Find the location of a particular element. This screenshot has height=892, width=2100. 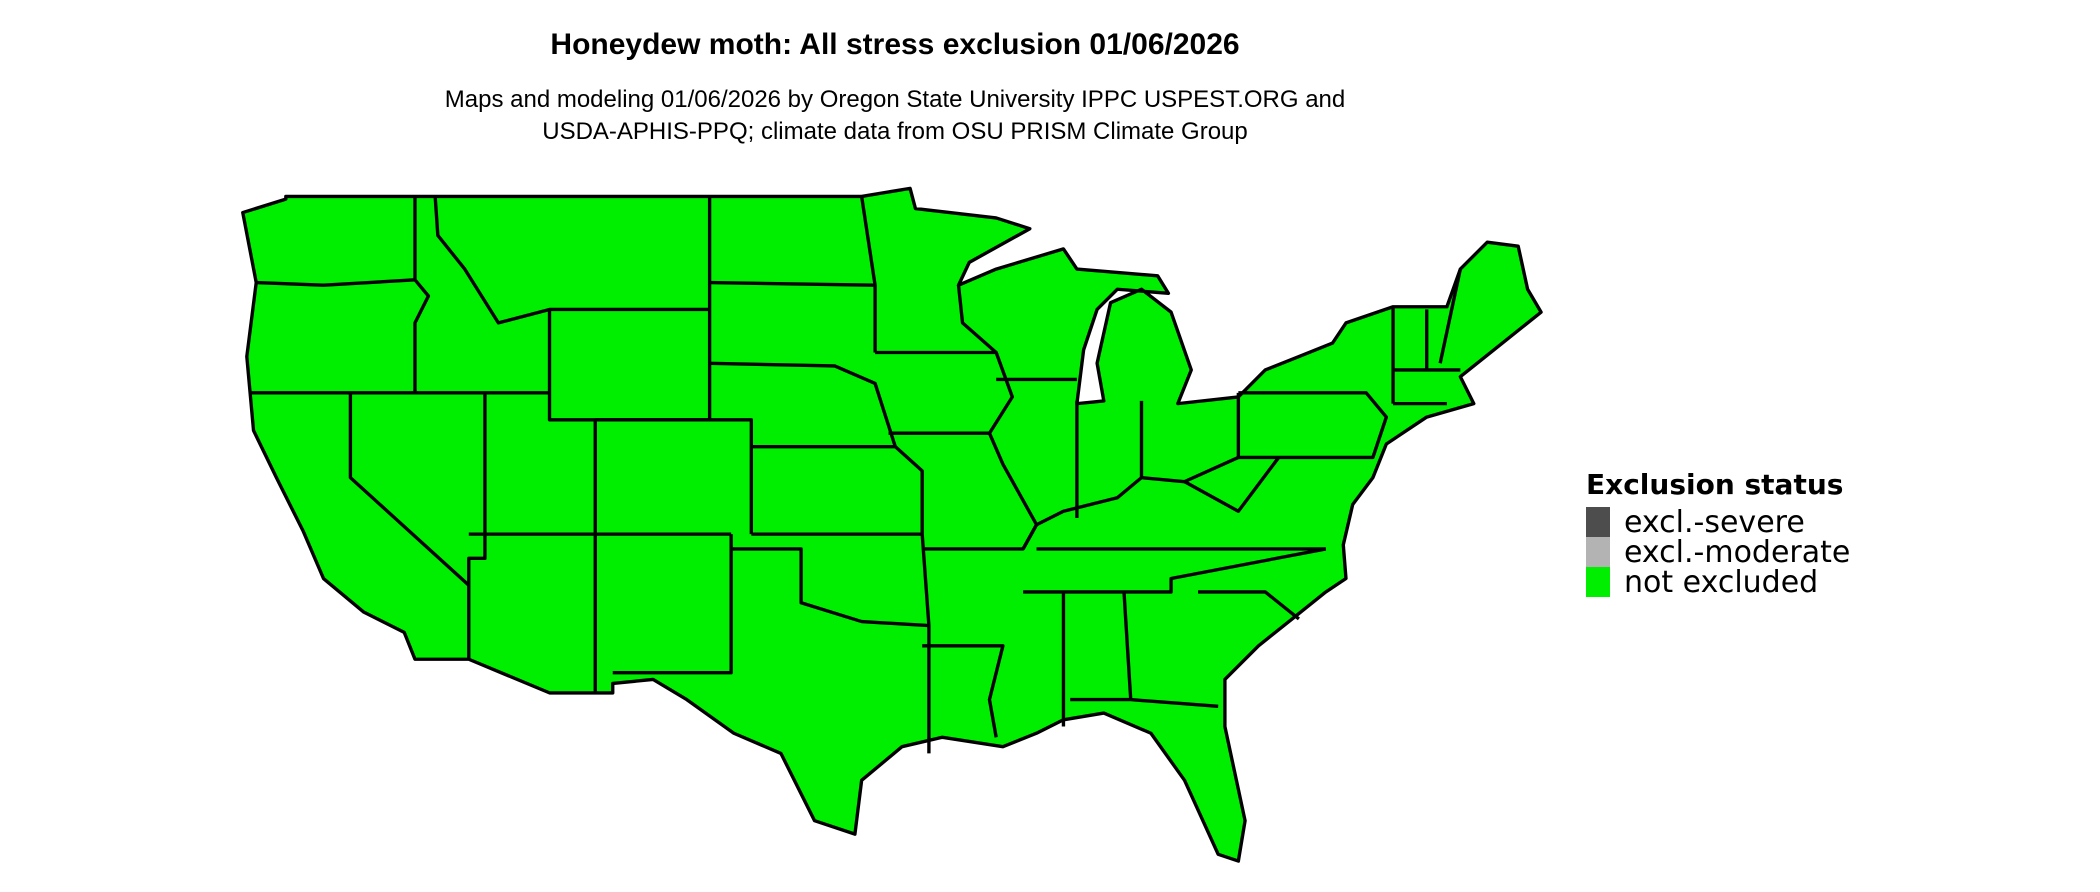

legend-item-not-excluded: not excluded is located at coordinates (1718, 582).